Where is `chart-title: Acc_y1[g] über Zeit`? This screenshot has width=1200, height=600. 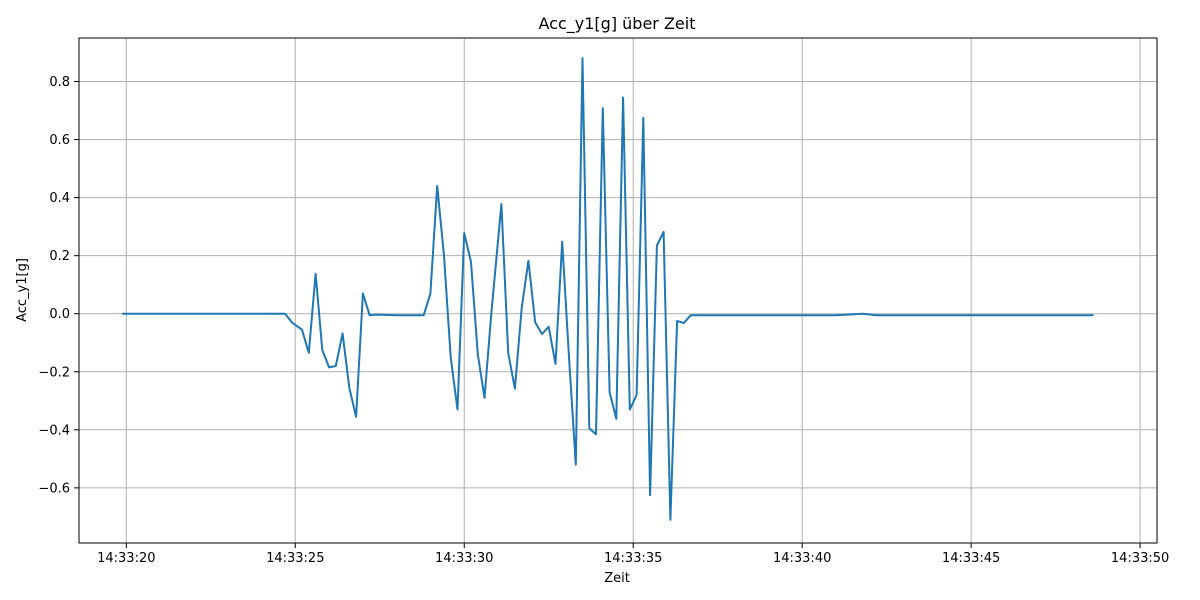
chart-title: Acc_y1[g] über Zeit is located at coordinates (617, 24).